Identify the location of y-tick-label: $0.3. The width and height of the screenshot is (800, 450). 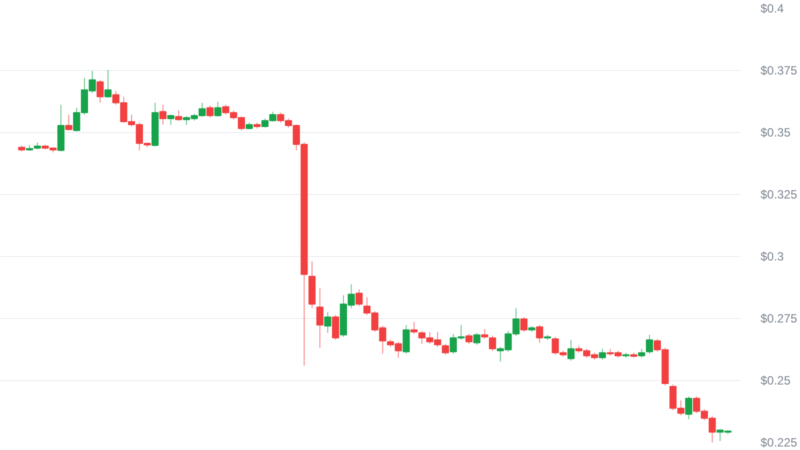
(772, 257).